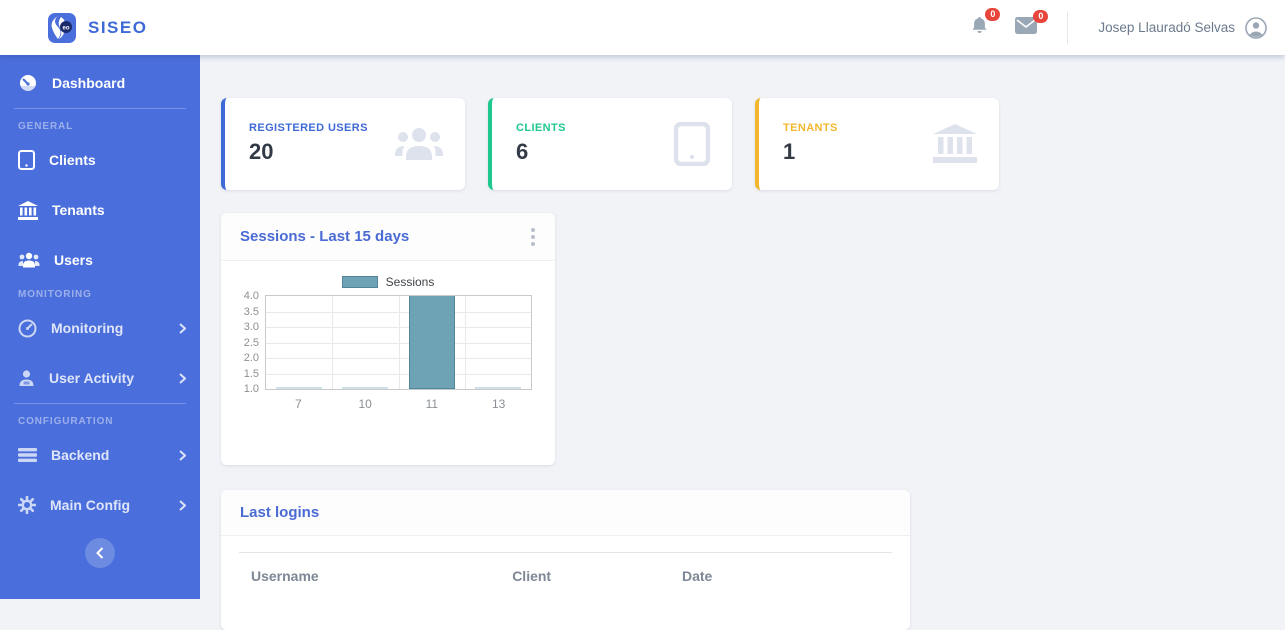 This screenshot has width=1285, height=630. Describe the element at coordinates (27, 328) in the screenshot. I see `monitoring-gauge-icon` at that location.